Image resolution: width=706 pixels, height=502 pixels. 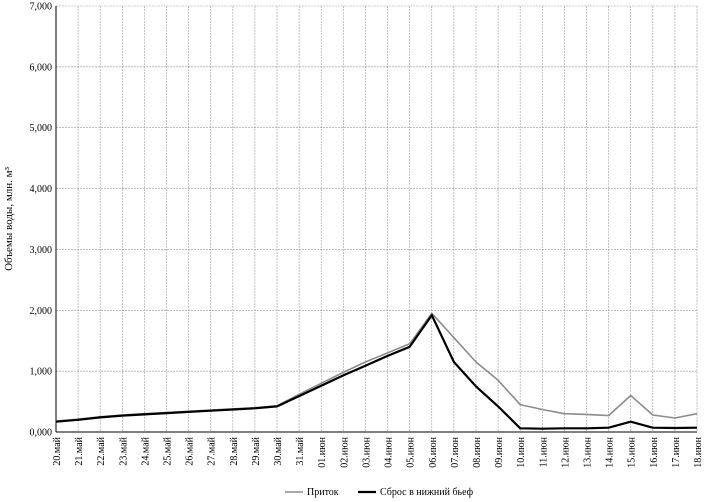 I want to click on x-tick-label: 30.май, so click(x=278, y=450).